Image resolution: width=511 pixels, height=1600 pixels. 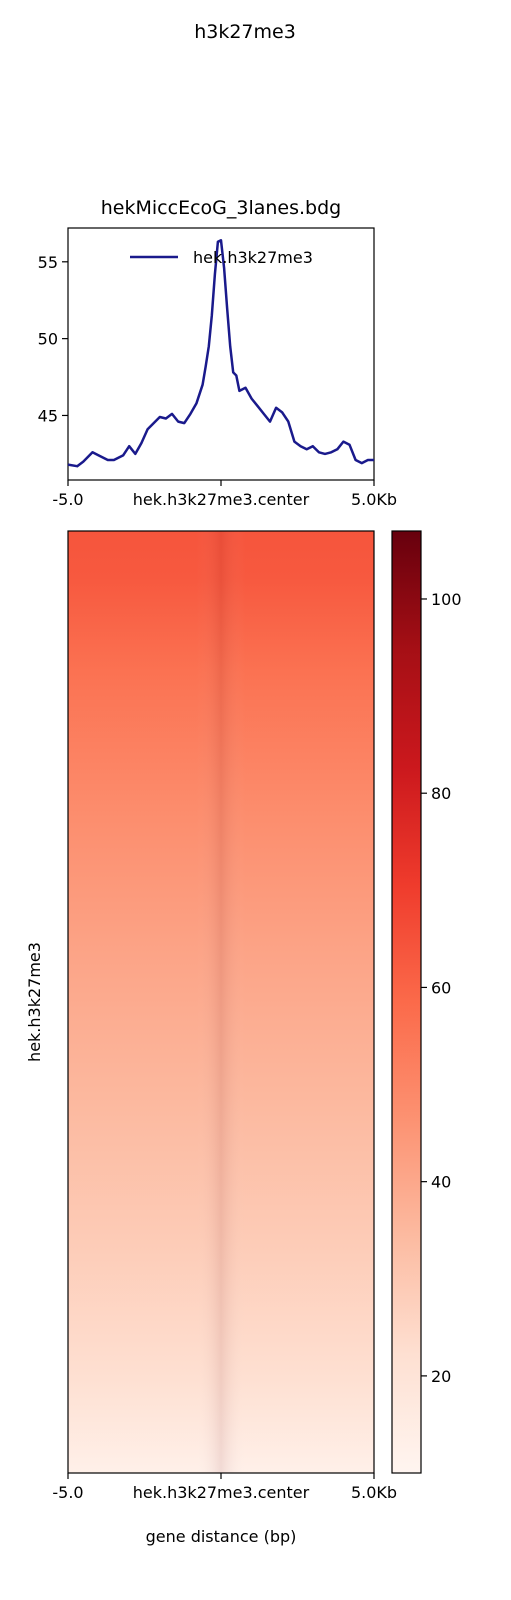 I want to click on legend-label: hek.h3k27me3, so click(x=253, y=257).